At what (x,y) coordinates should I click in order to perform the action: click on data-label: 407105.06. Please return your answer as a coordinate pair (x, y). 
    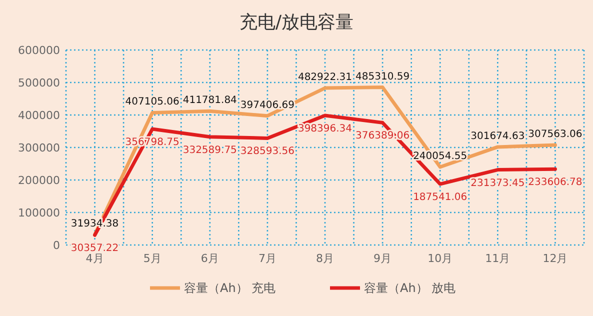
    Looking at the image, I should click on (152, 102).